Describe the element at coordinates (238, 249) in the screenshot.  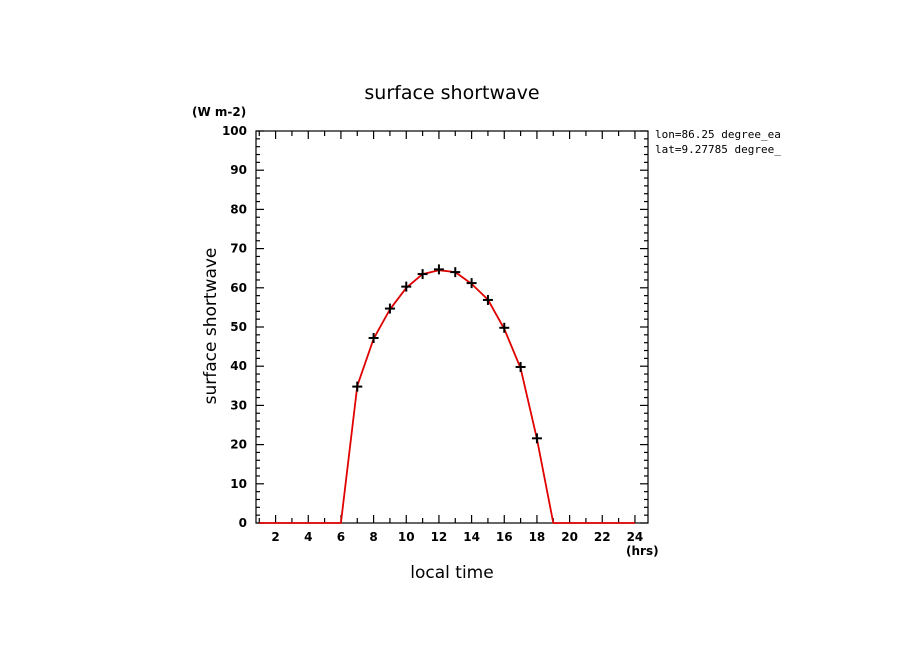
I see `y-tick-label: 70` at that location.